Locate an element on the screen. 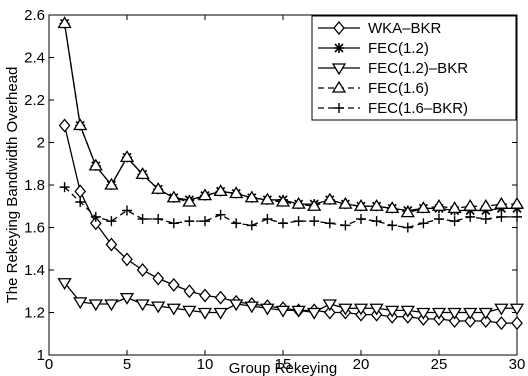 The width and height of the screenshot is (528, 376). y-tick-label: 1.4 is located at coordinates (34, 270).